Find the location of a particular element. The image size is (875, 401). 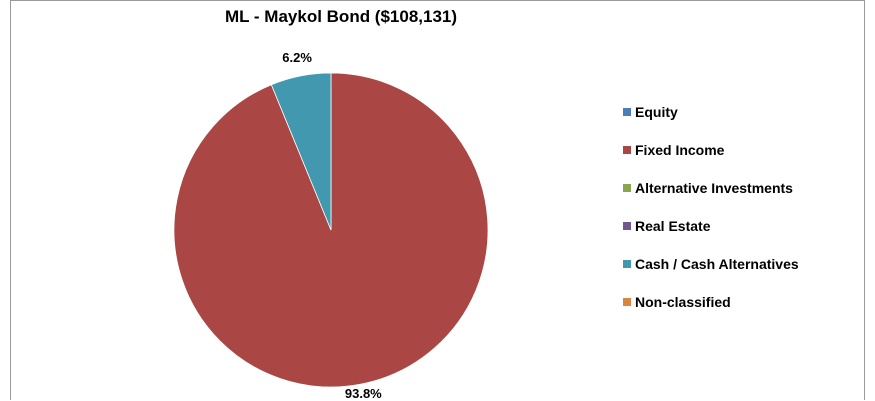

data-label-fixed-income: 93.8% is located at coordinates (363, 393).